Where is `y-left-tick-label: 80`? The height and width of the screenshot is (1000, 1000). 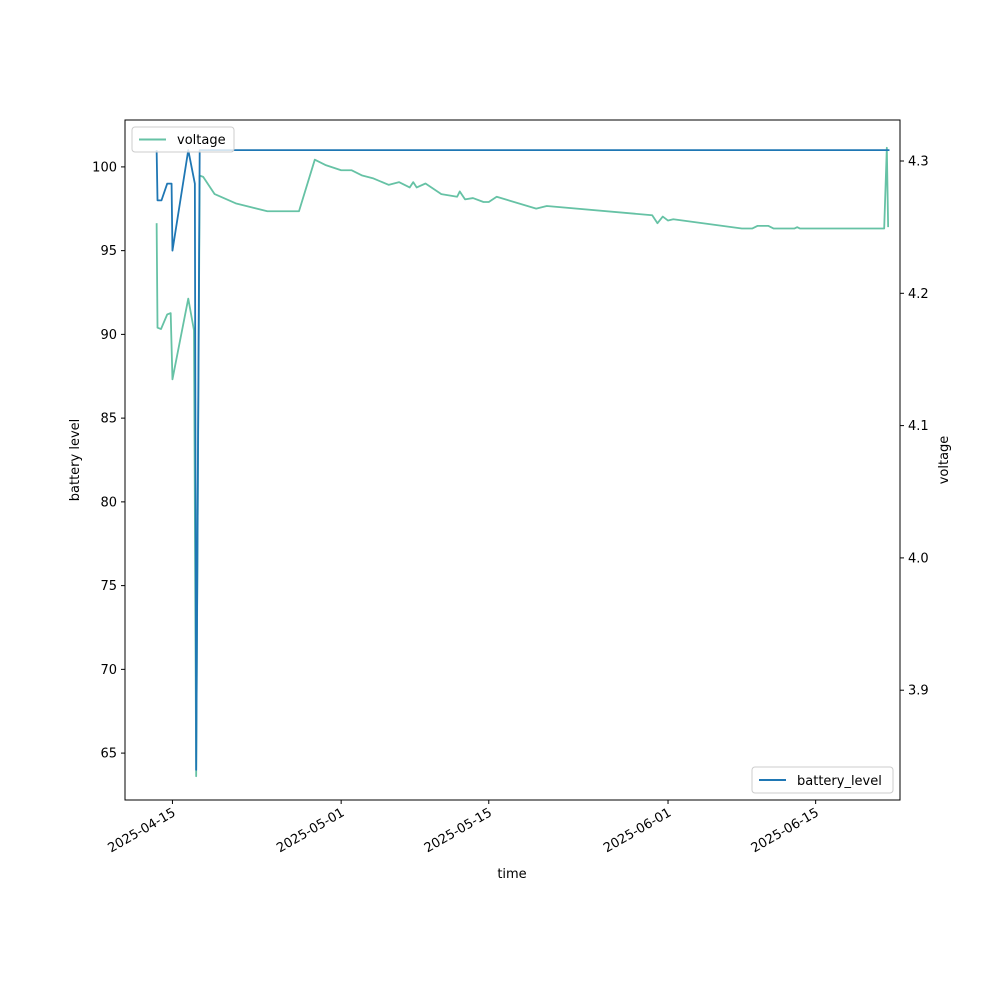 y-left-tick-label: 80 is located at coordinates (108, 502).